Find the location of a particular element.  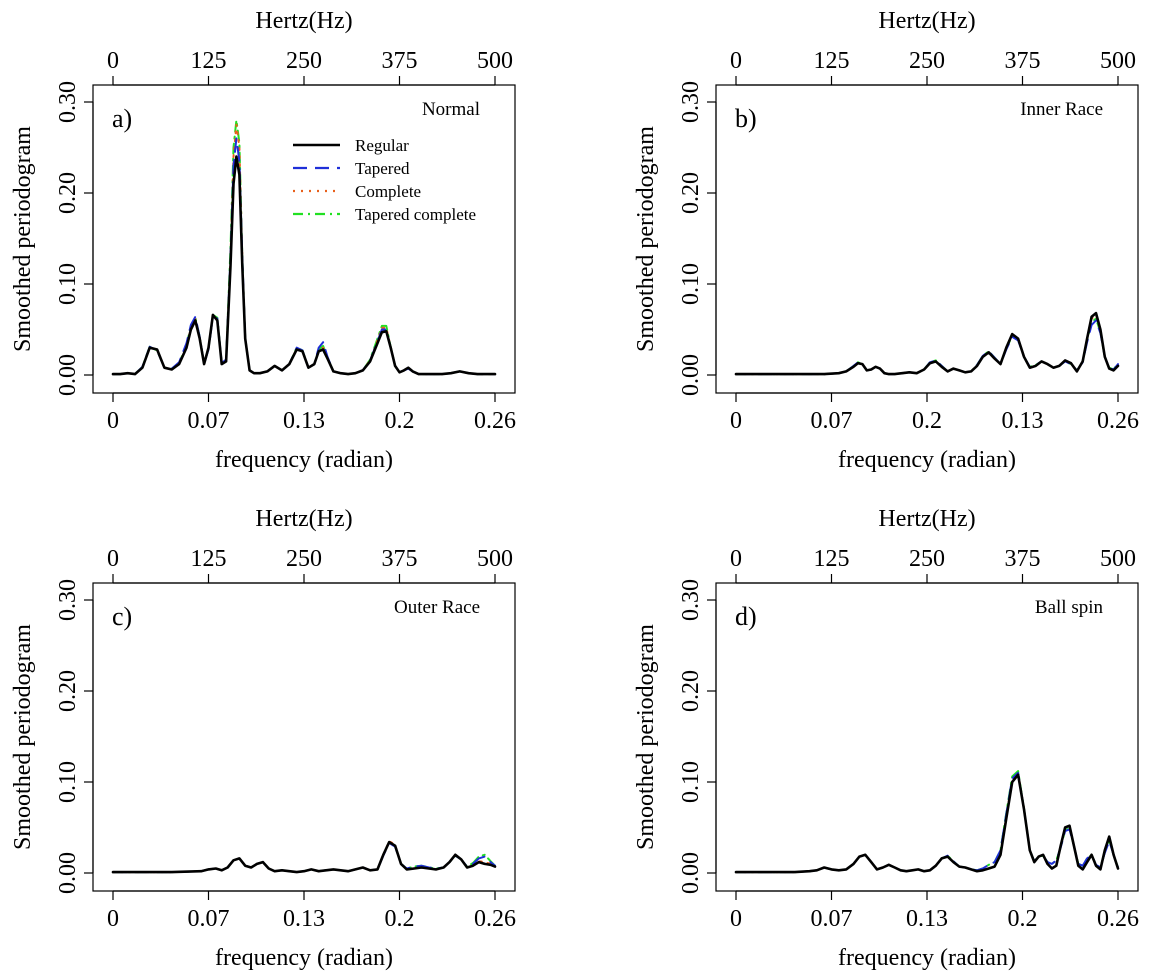

panel-label: b) is located at coordinates (746, 118).